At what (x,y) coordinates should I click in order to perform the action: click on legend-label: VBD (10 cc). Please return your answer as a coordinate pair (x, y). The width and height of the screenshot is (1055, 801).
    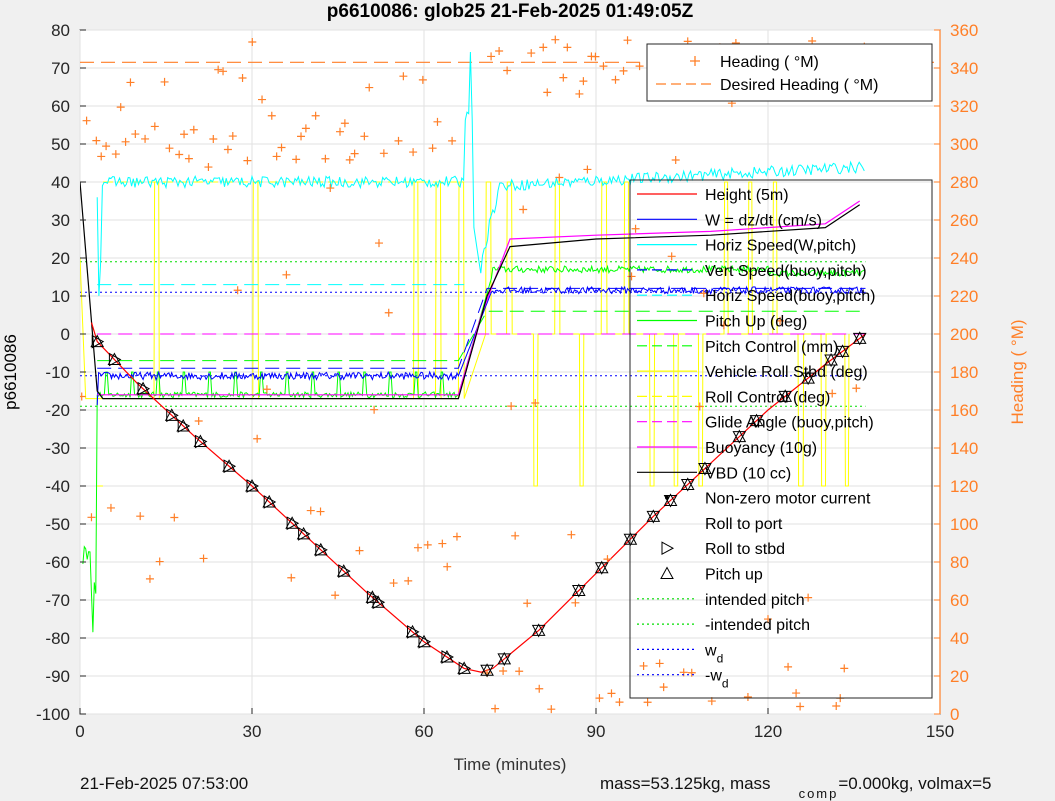
    Looking at the image, I should click on (748, 473).